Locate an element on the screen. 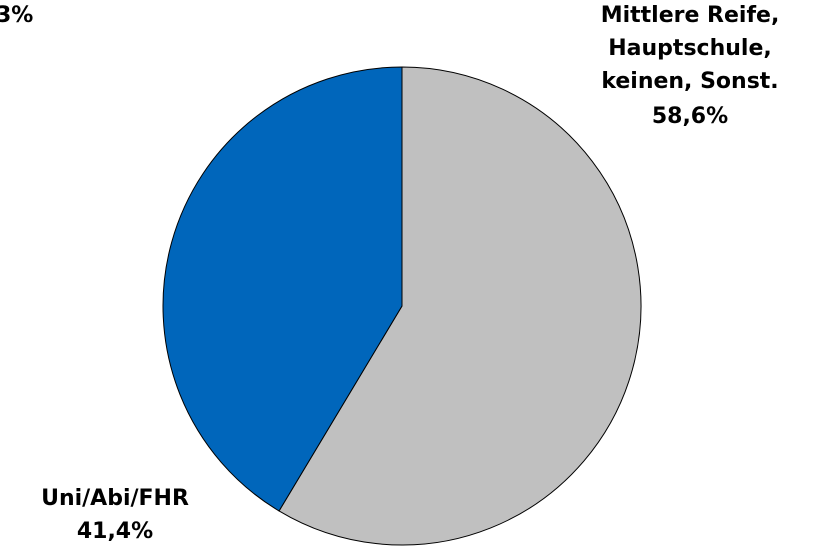 This screenshot has width=817, height=551. clipped-label: 3% is located at coordinates (16, 15).